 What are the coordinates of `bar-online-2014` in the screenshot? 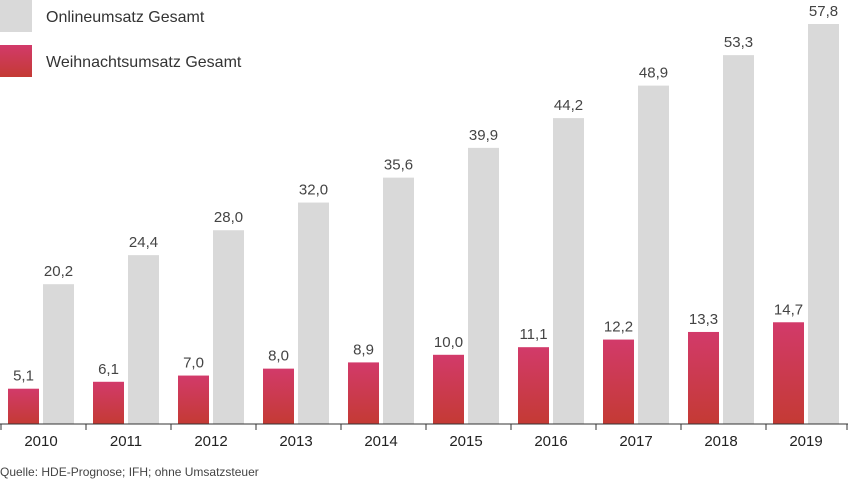 It's located at (398, 300).